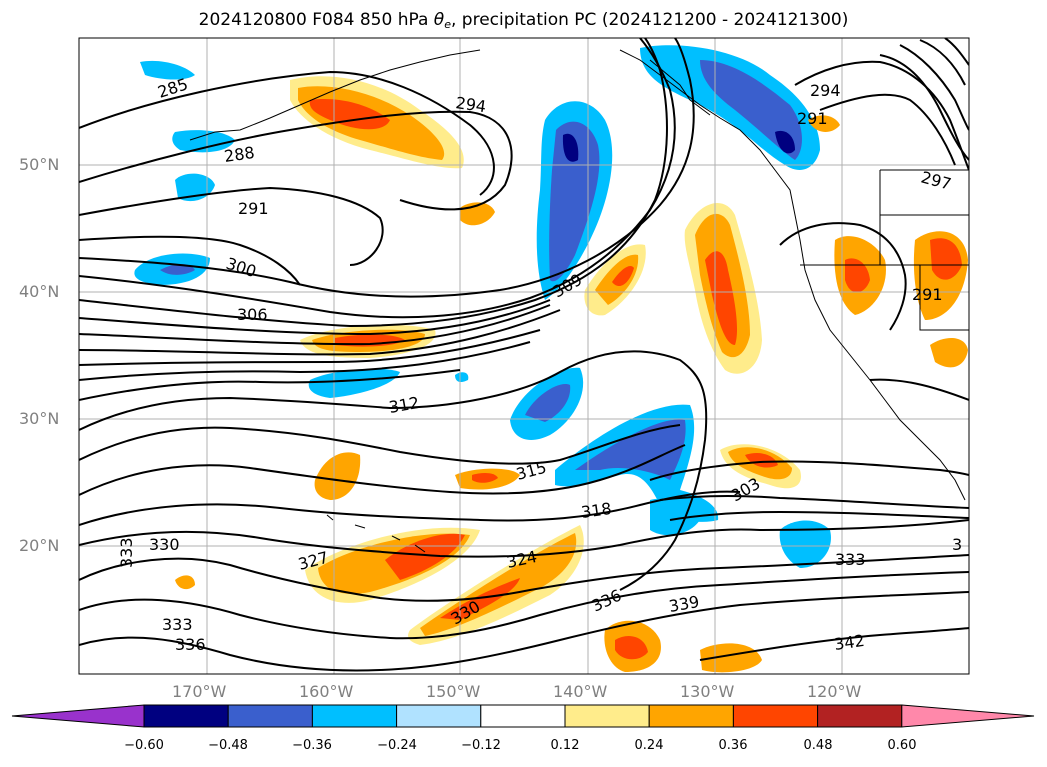  Describe the element at coordinates (326, 691) in the screenshot. I see `longitude-label: 160°W` at that location.